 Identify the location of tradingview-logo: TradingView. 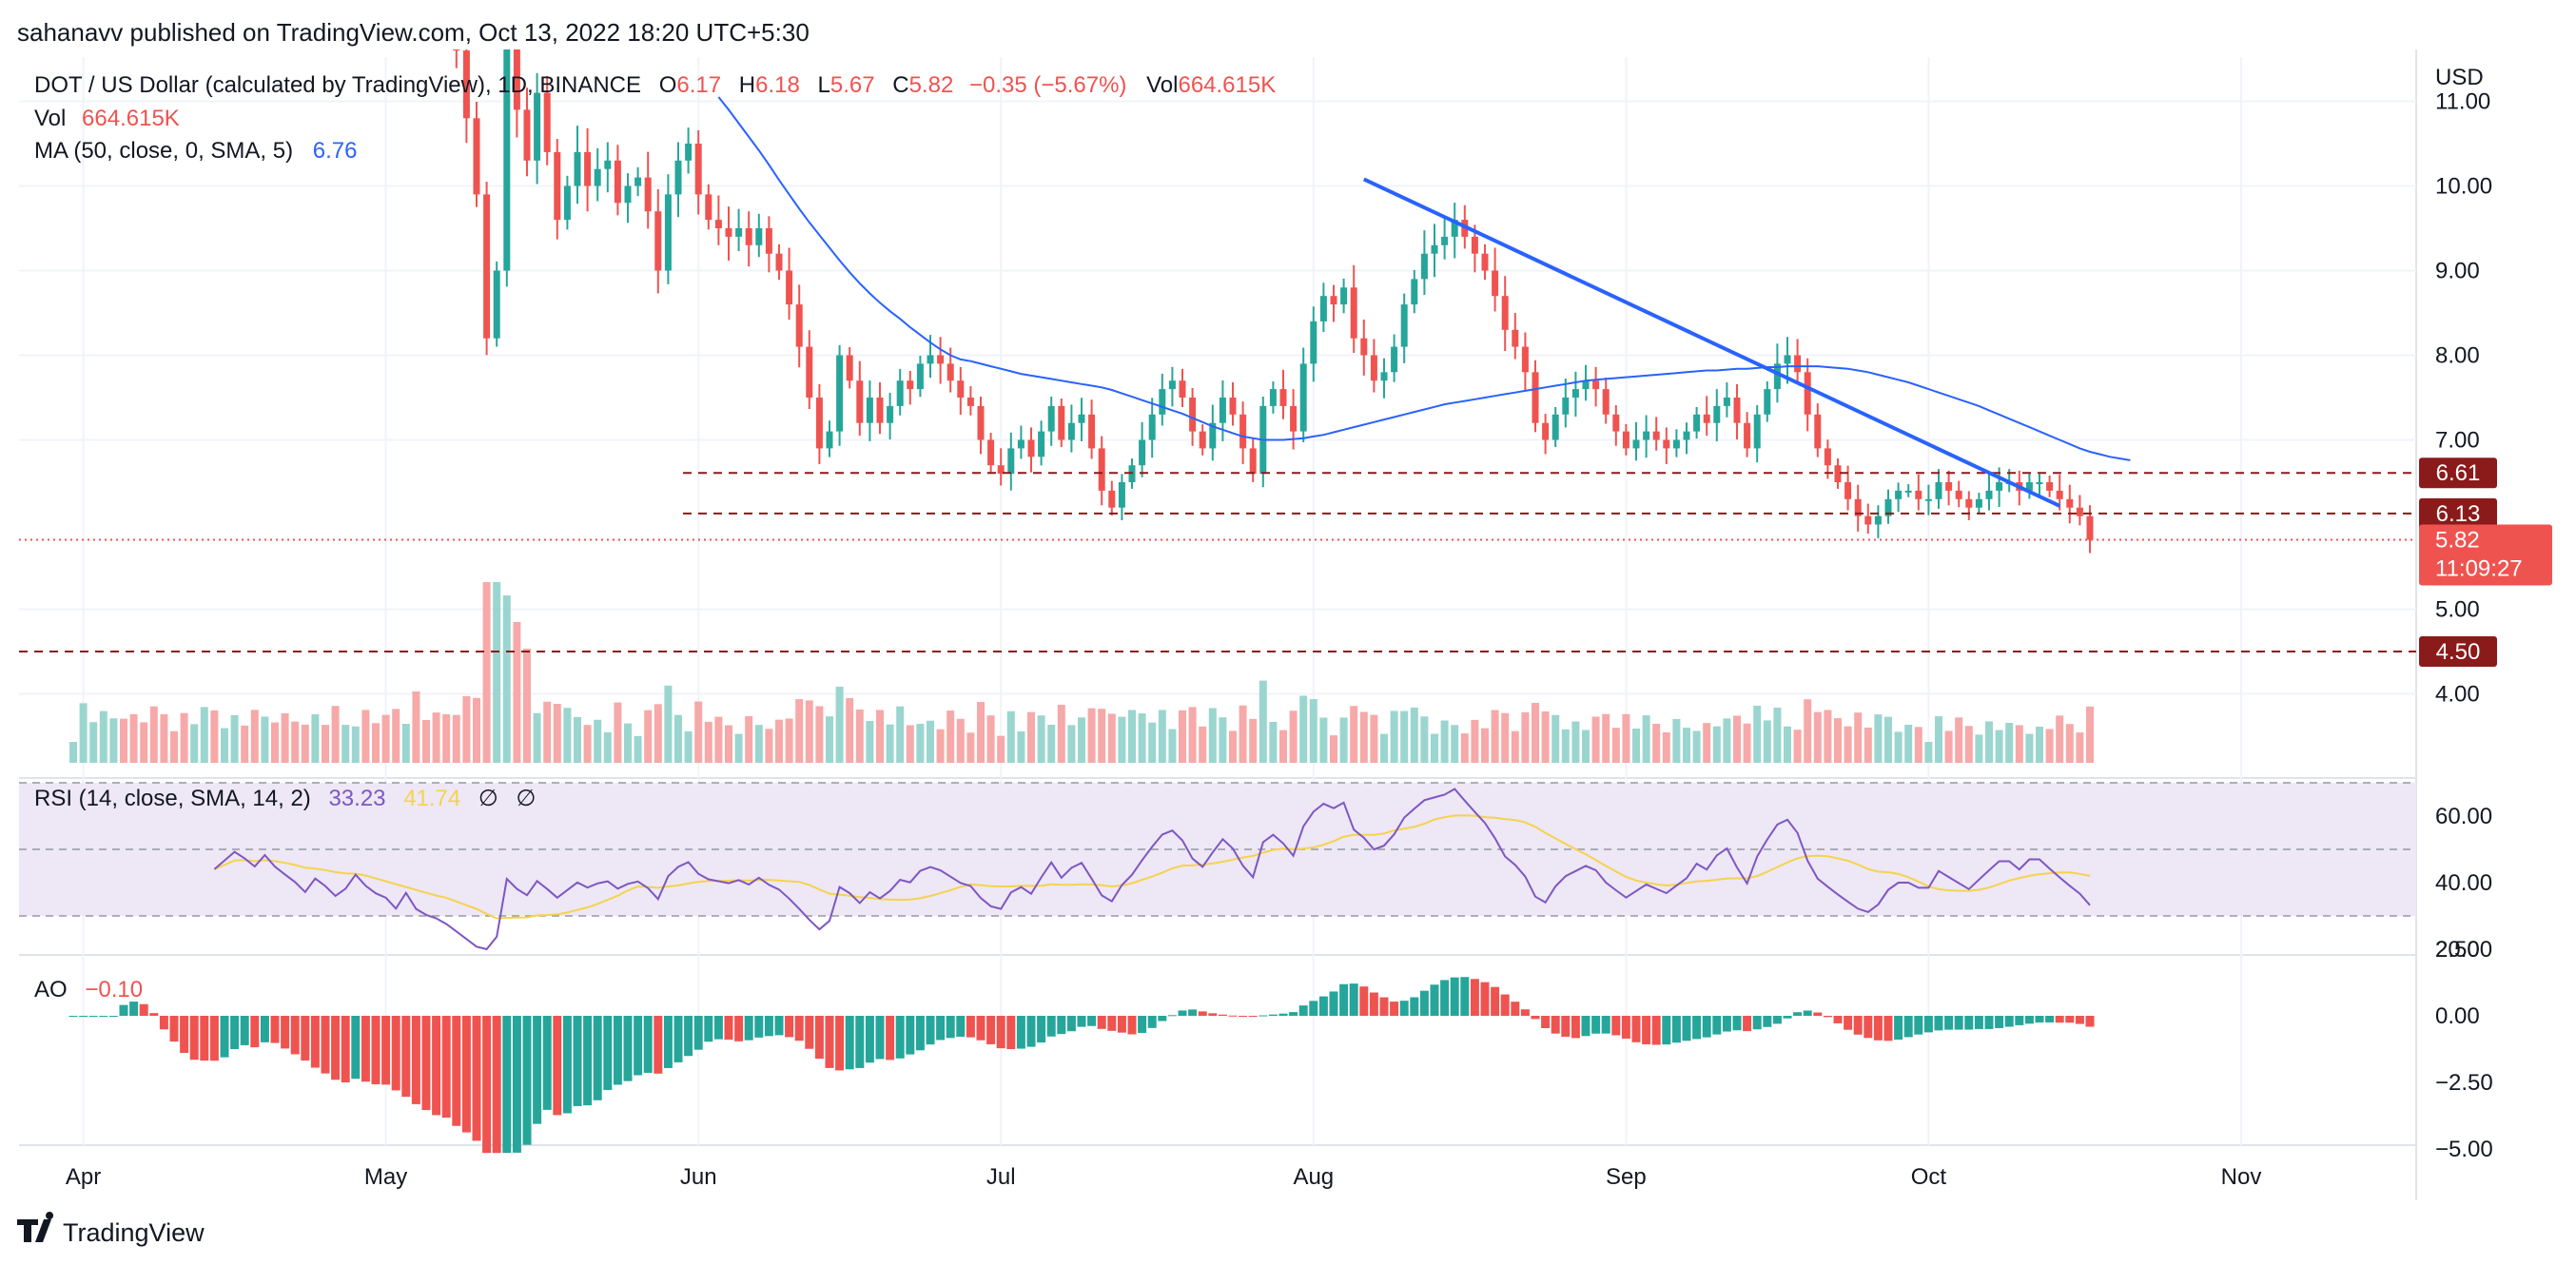
(111, 1229).